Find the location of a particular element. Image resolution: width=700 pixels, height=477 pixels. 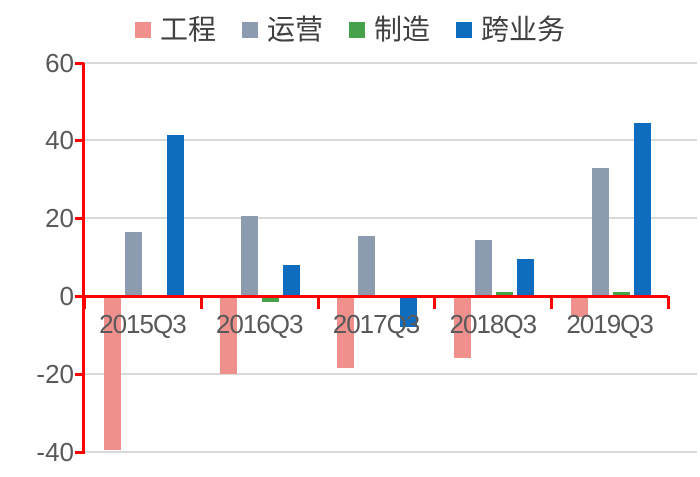

bar-运营-2018Q3 is located at coordinates (483, 267).